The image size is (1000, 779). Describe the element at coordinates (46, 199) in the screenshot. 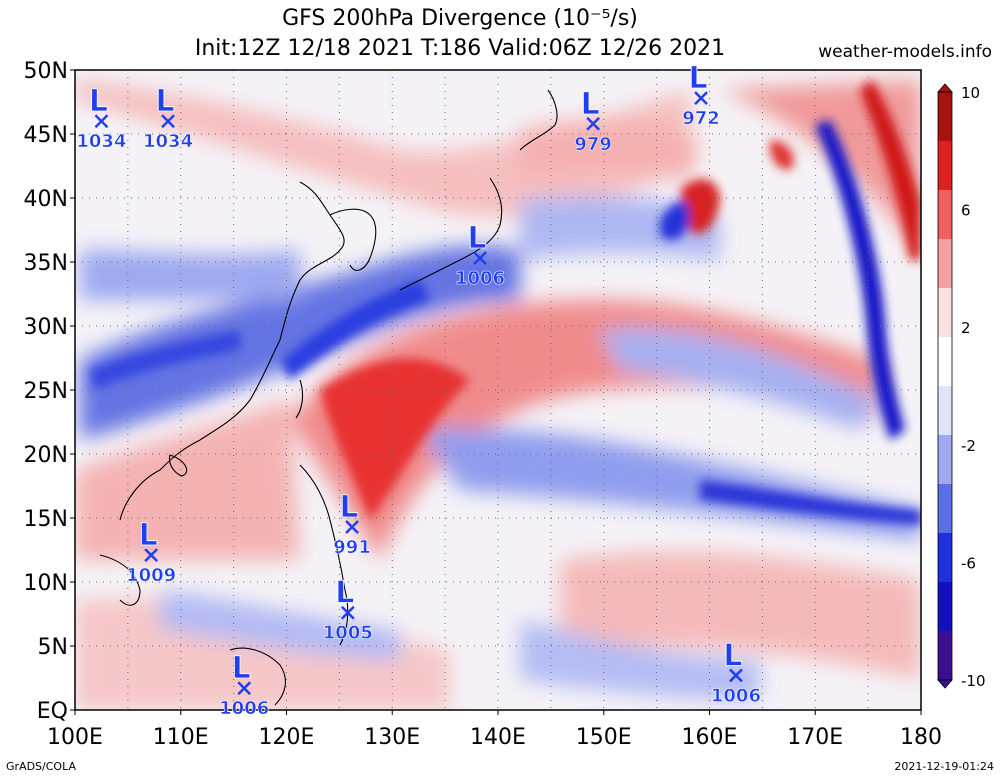

I see `lat-tick-label: 40N` at that location.